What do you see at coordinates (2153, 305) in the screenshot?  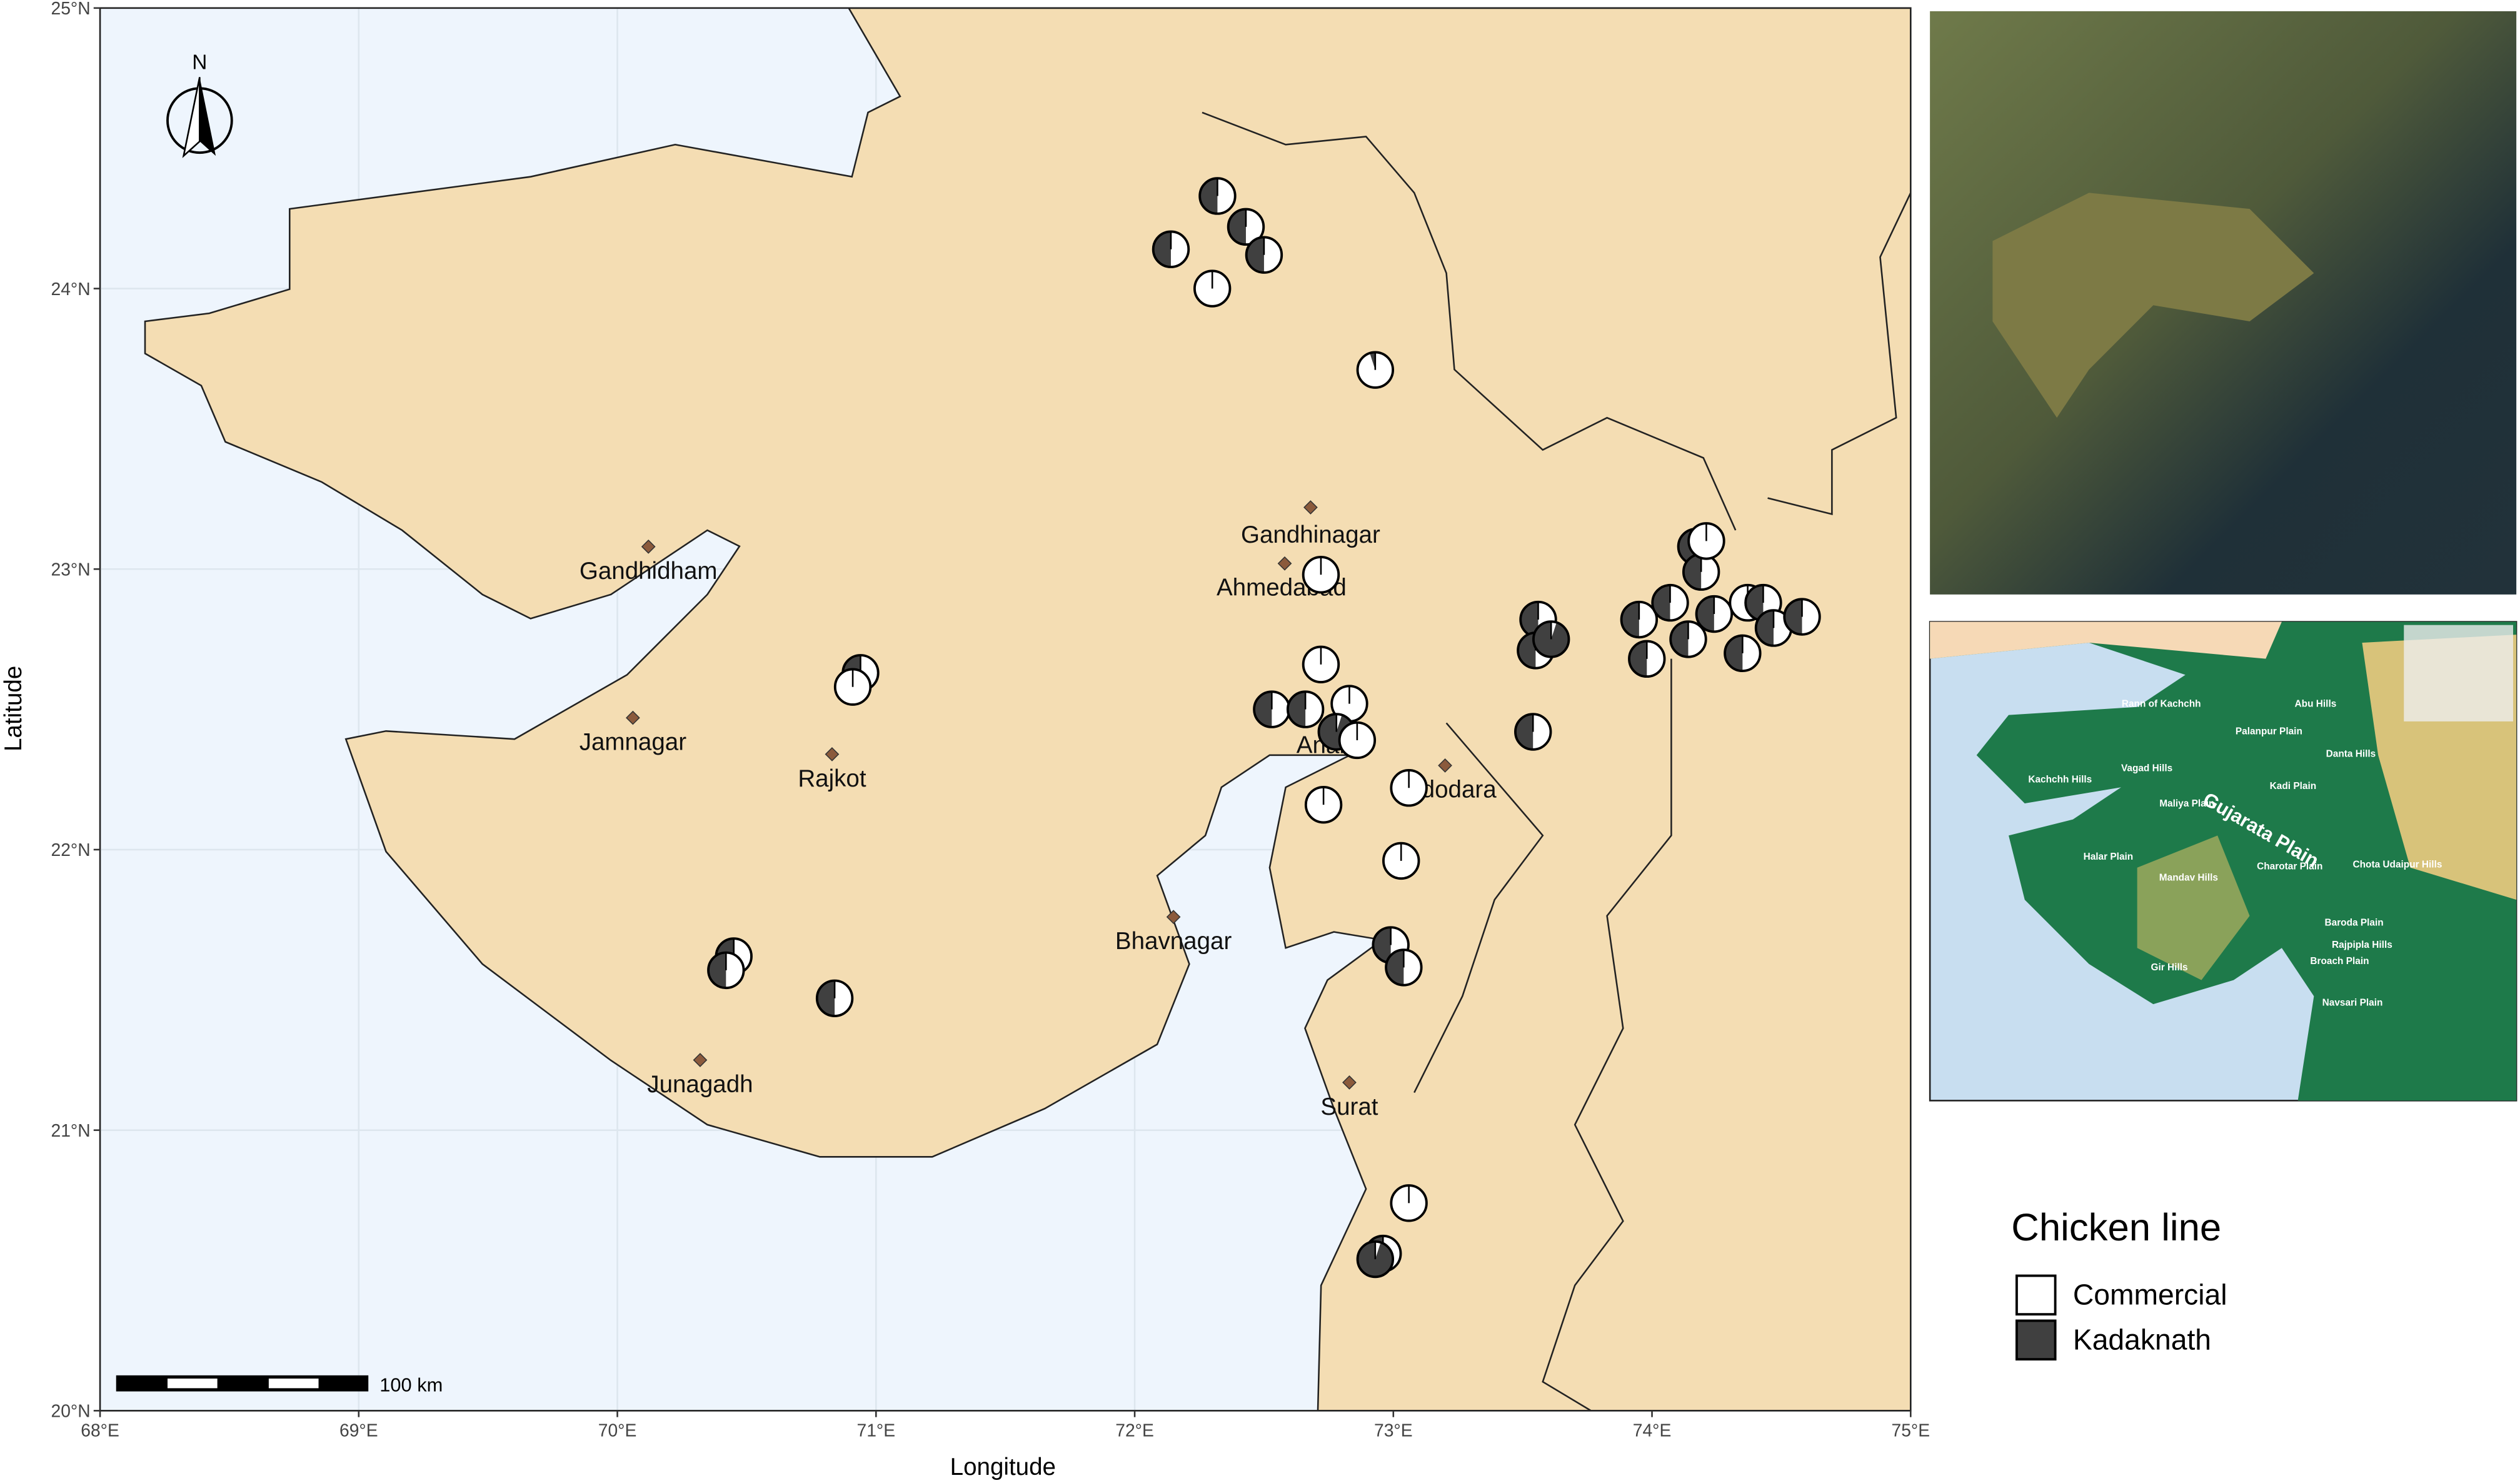 I see `satellite-land` at bounding box center [2153, 305].